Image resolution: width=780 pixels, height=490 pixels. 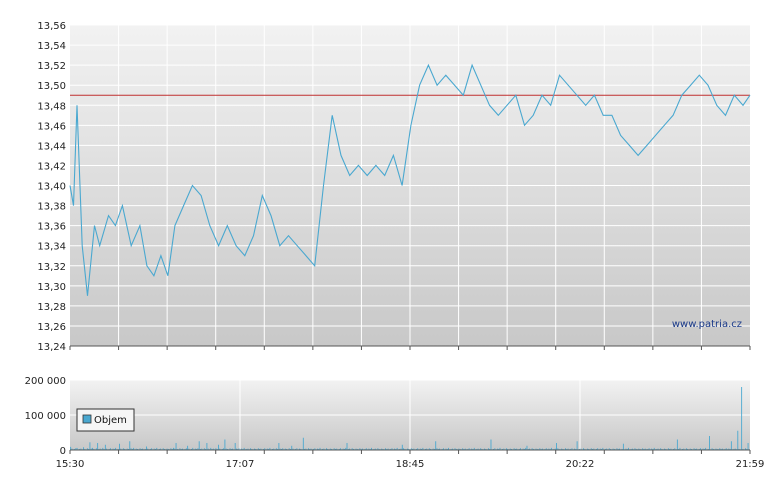 I want to click on price-y-tick-label: 13,24, so click(x=51, y=347).